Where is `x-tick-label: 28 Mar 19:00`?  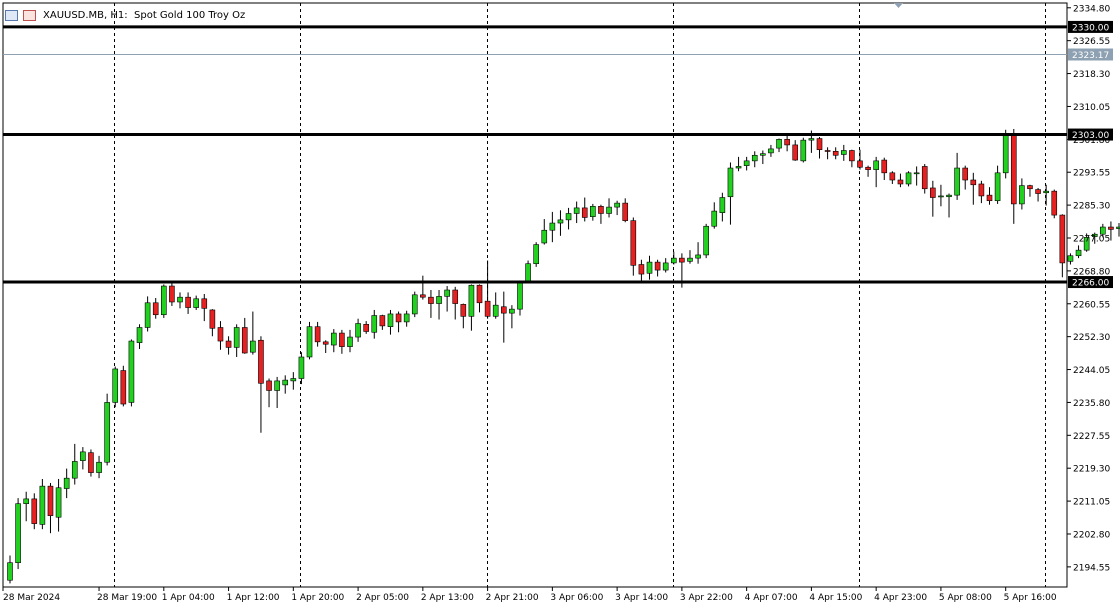 x-tick-label: 28 Mar 19:00 is located at coordinates (127, 598).